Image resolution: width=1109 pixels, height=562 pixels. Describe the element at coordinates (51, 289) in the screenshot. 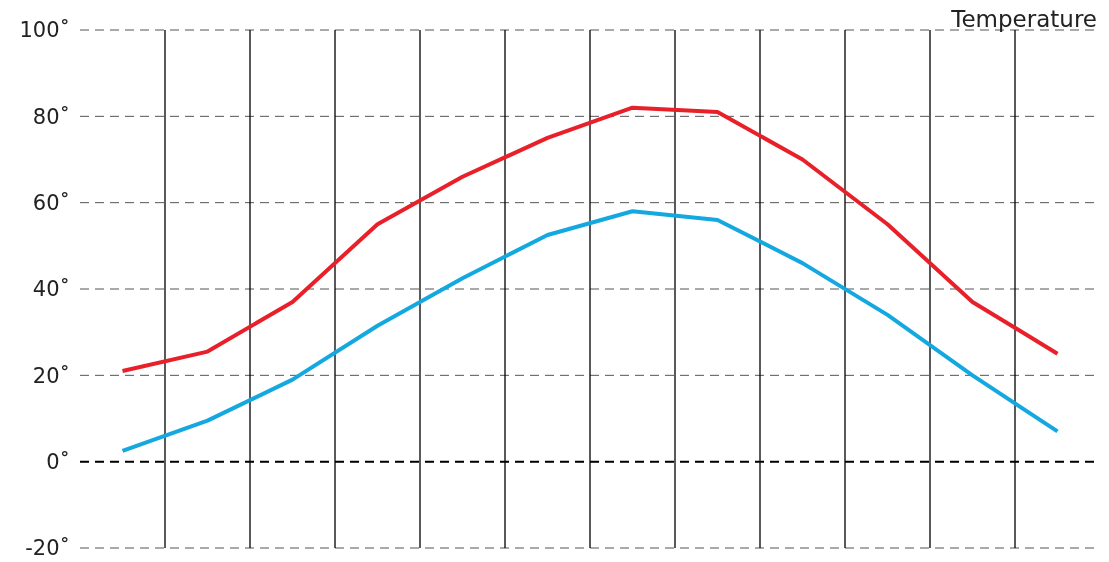

I see `y-tick-label: 40˚` at that location.